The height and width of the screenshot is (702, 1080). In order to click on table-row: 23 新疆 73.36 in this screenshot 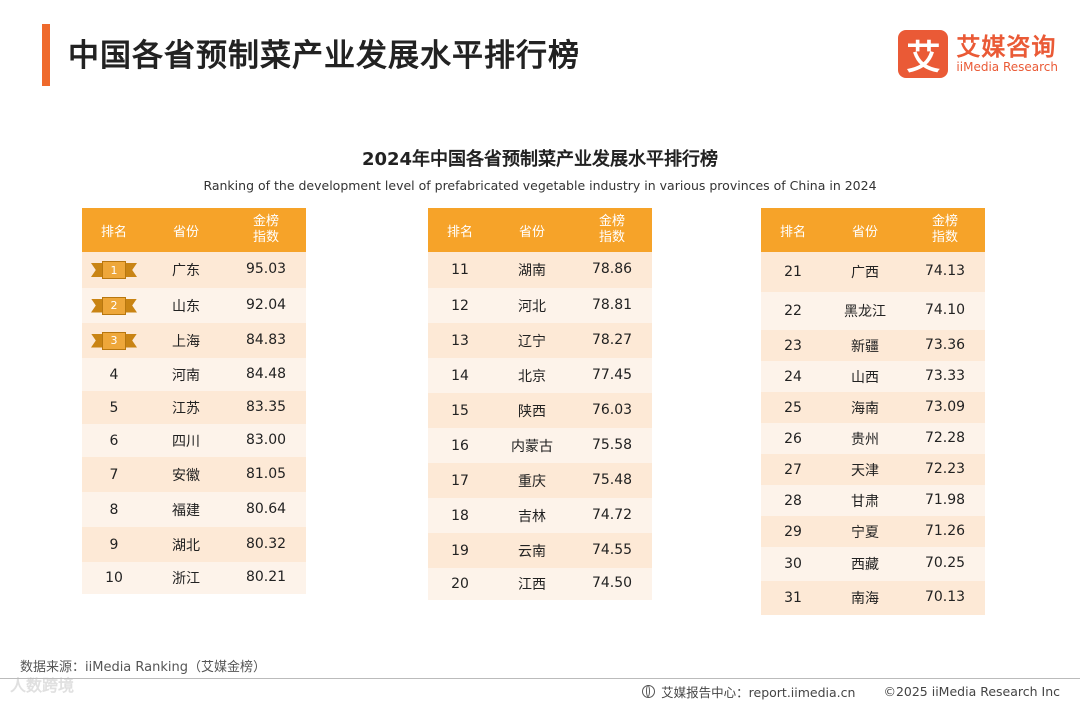, I will do `click(873, 345)`.